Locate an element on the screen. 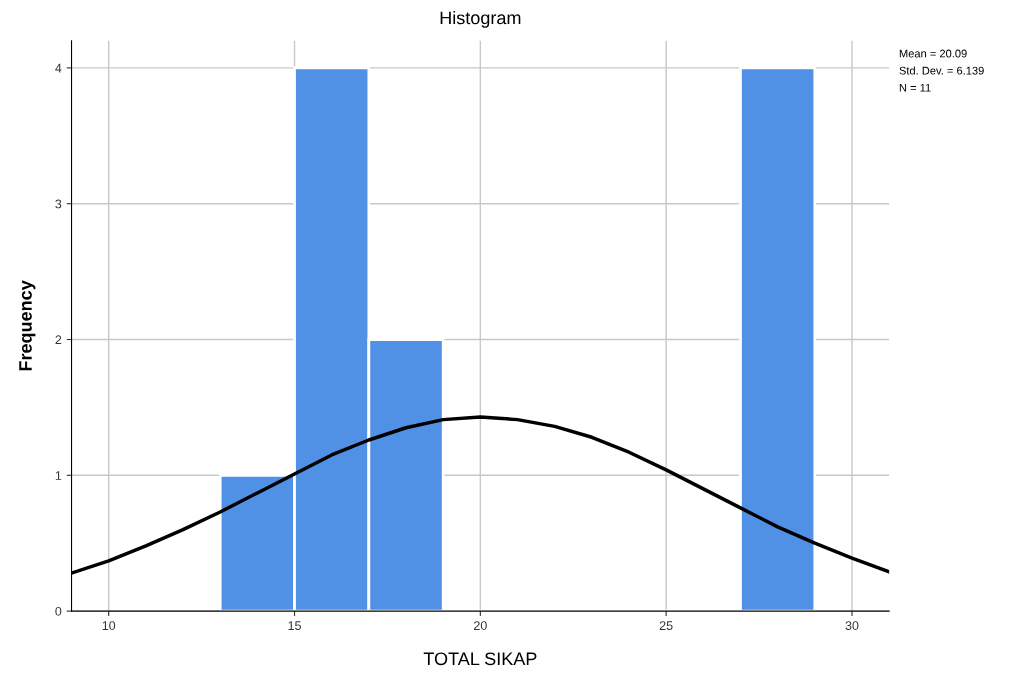  y-tick-label: 0 is located at coordinates (58, 611).